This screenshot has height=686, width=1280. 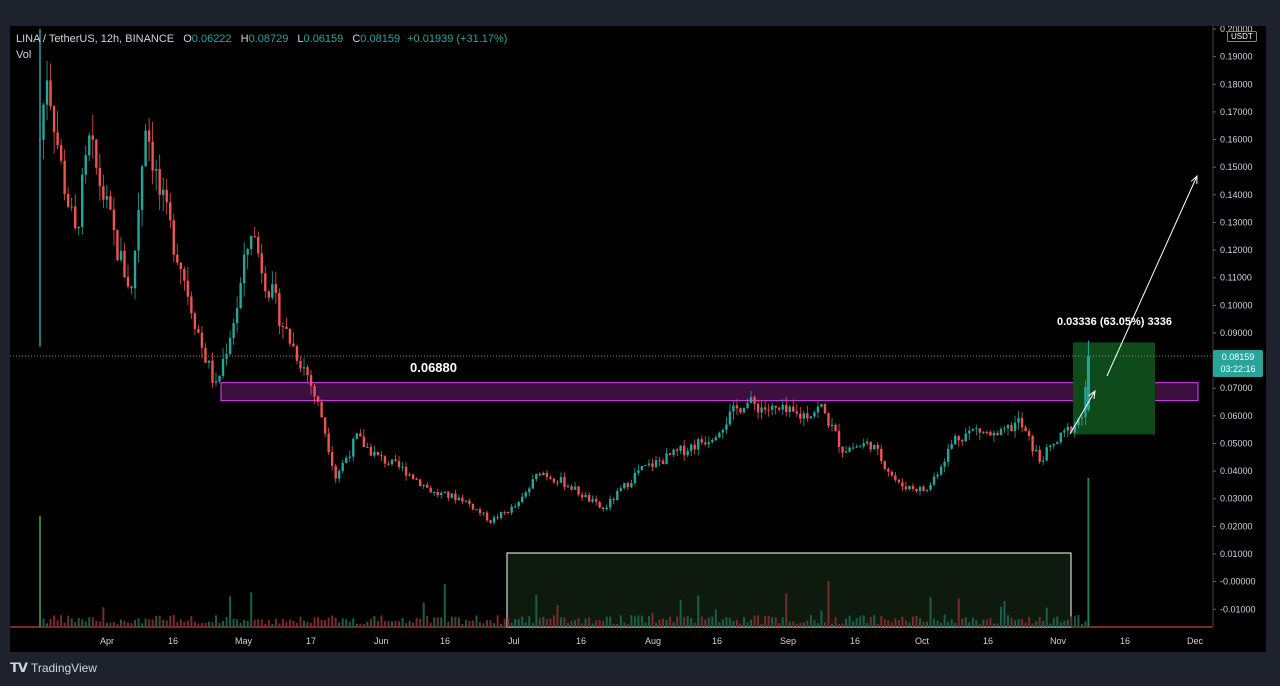 What do you see at coordinates (1195, 641) in the screenshot?
I see `time-tick-label: Dec` at bounding box center [1195, 641].